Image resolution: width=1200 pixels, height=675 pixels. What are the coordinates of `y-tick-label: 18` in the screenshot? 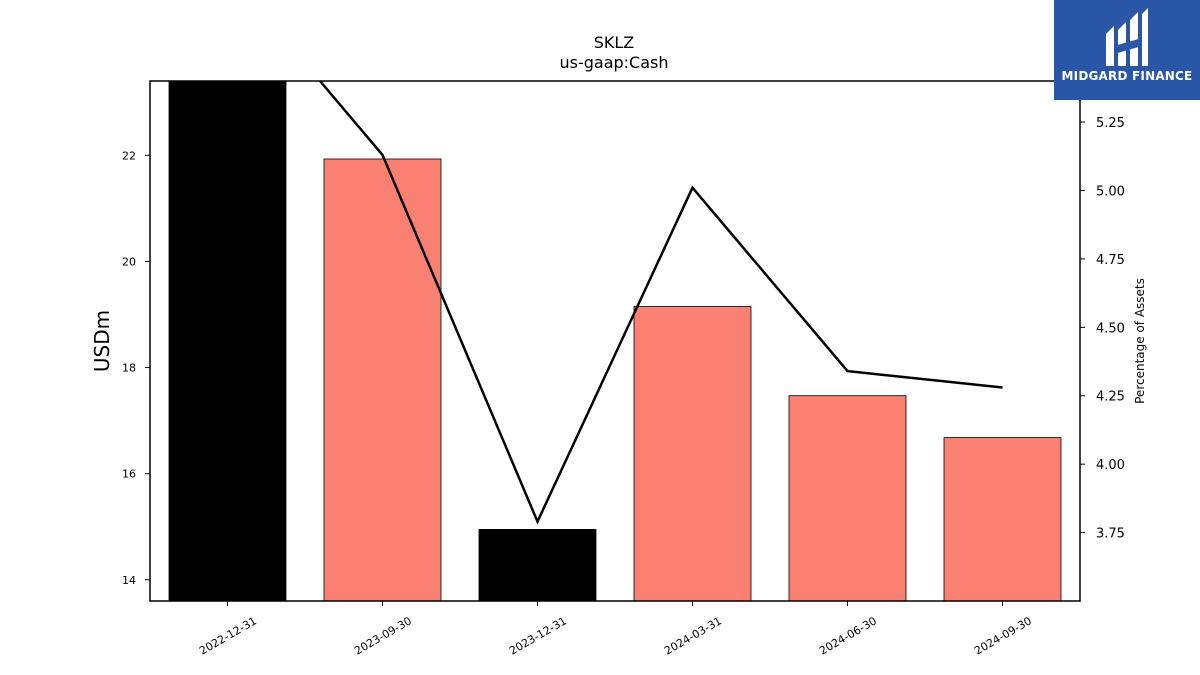 It's located at (129, 368).